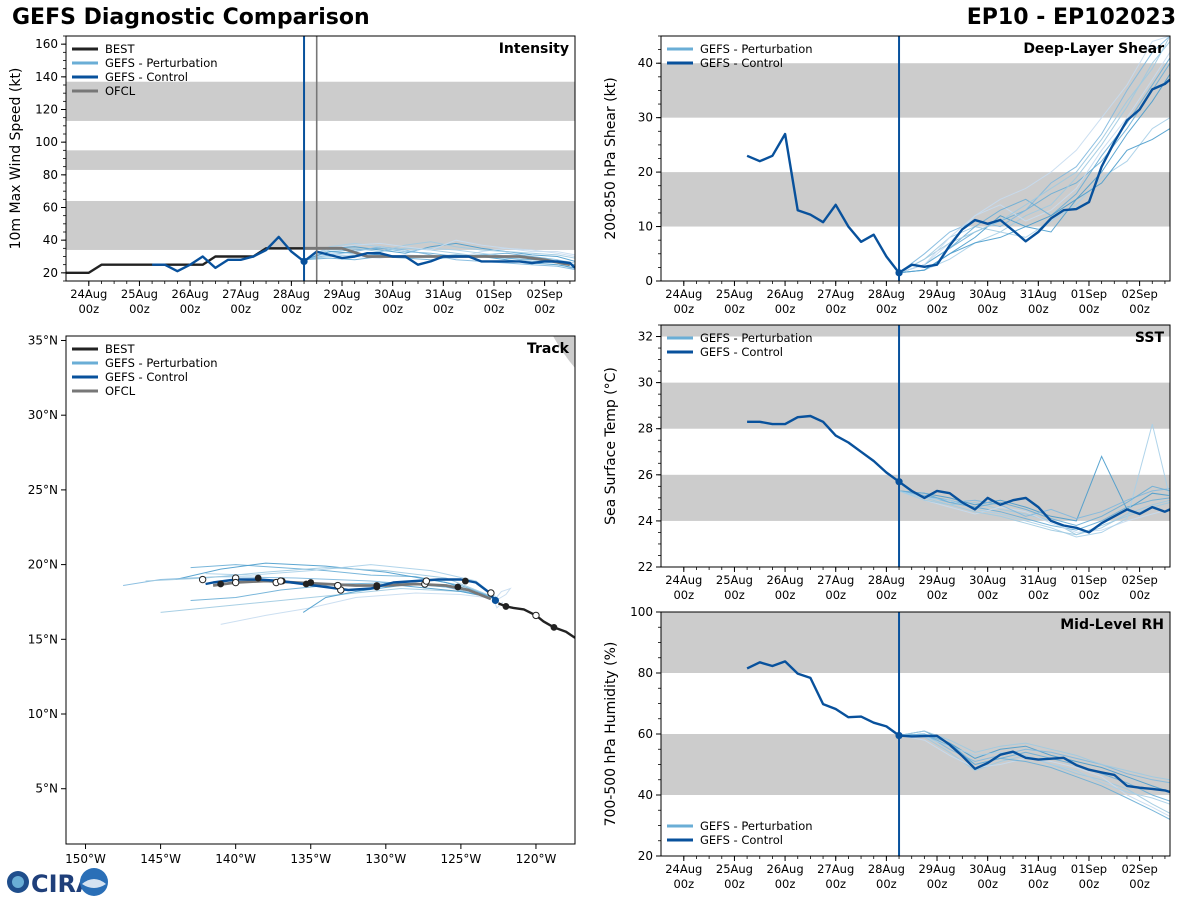  What do you see at coordinates (899, 273) in the screenshot?
I see `shear-init-point` at bounding box center [899, 273].